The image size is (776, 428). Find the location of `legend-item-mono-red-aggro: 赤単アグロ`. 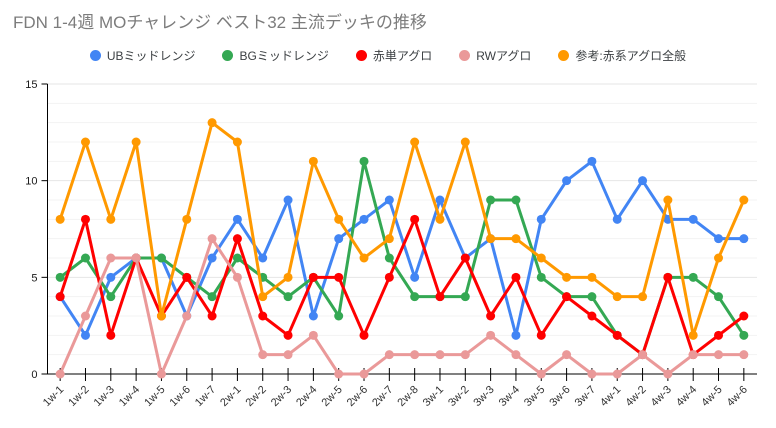

legend-item-mono-red-aggro: 赤単アグロ is located at coordinates (393, 55).